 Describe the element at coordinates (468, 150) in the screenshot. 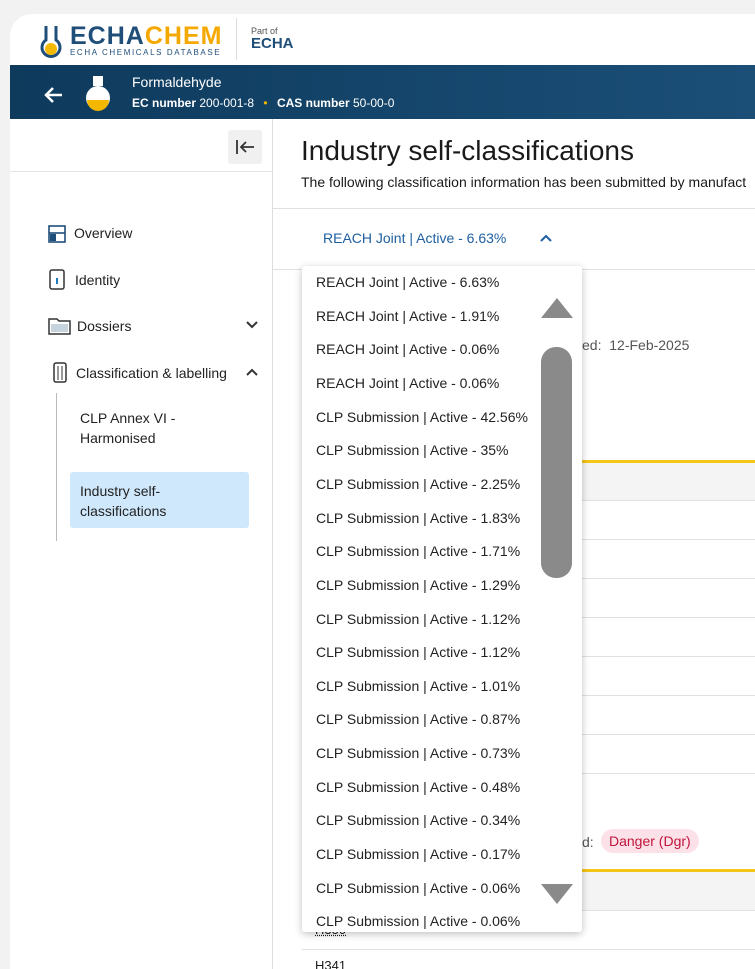

I see `page-title: Industry self-classifications` at that location.